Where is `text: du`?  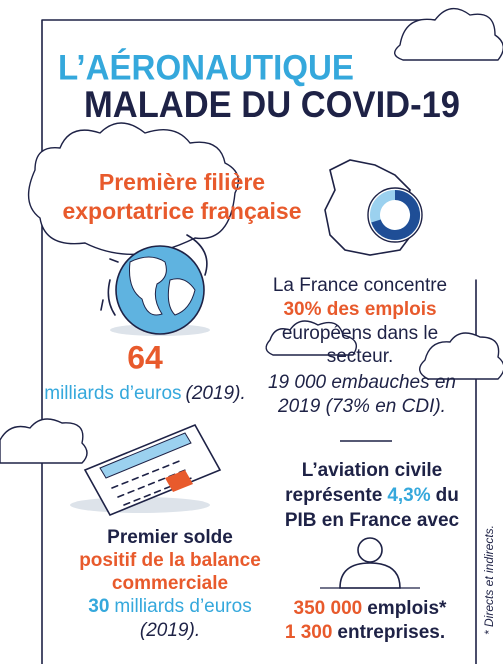
text: du is located at coordinates (447, 495).